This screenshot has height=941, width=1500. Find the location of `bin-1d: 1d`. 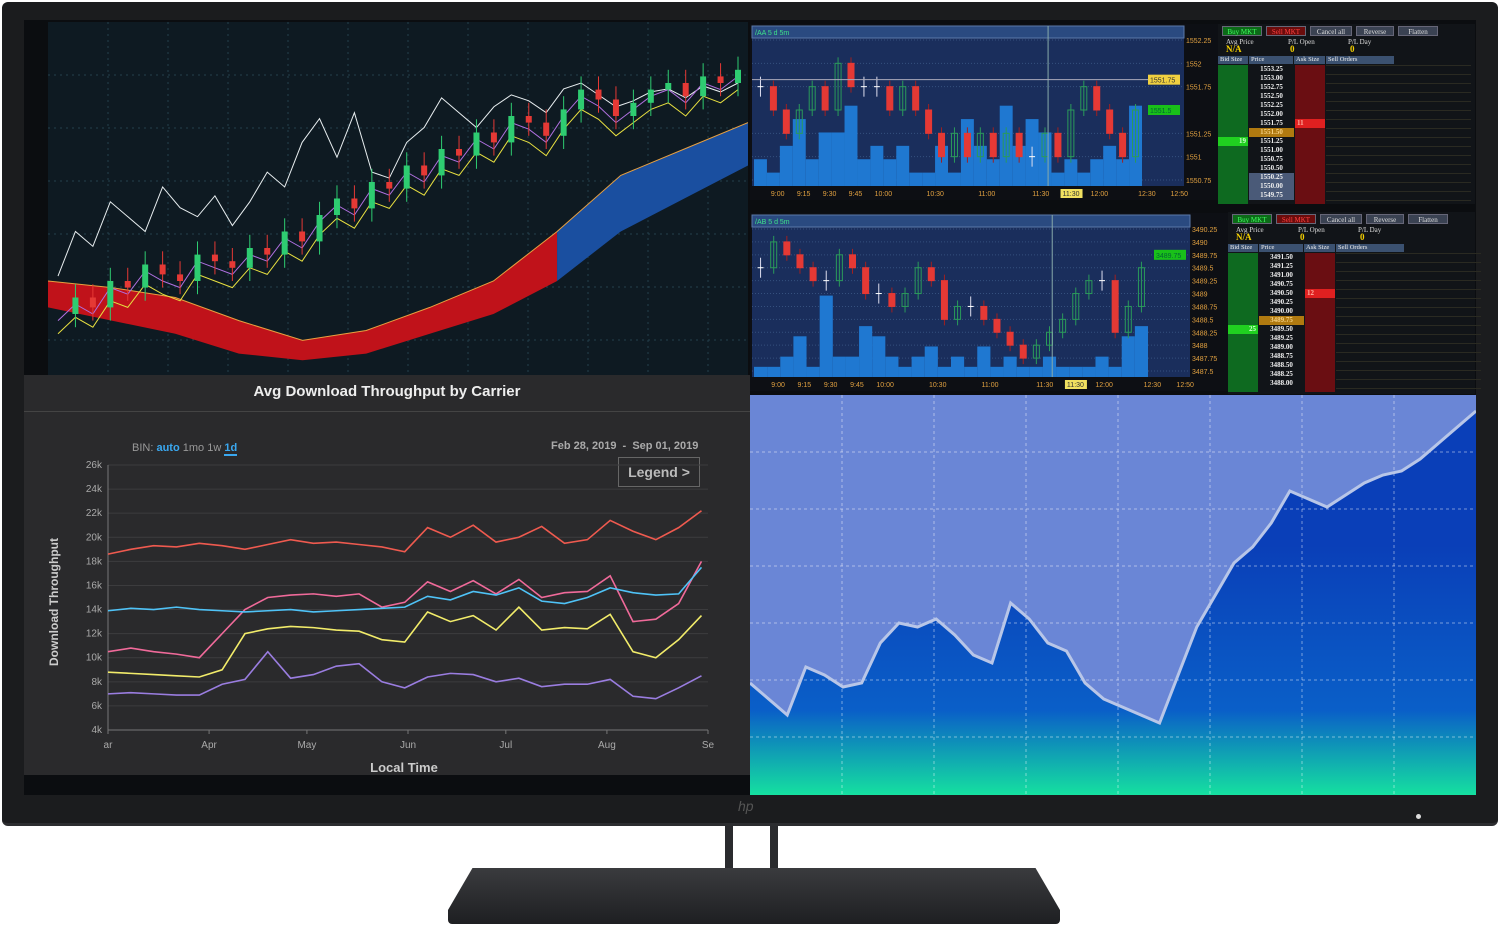

bin-1d: 1d is located at coordinates (231, 449).